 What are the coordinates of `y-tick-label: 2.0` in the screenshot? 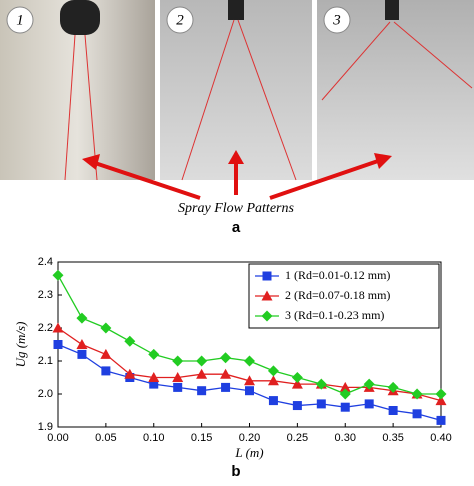 It's located at (45, 394).